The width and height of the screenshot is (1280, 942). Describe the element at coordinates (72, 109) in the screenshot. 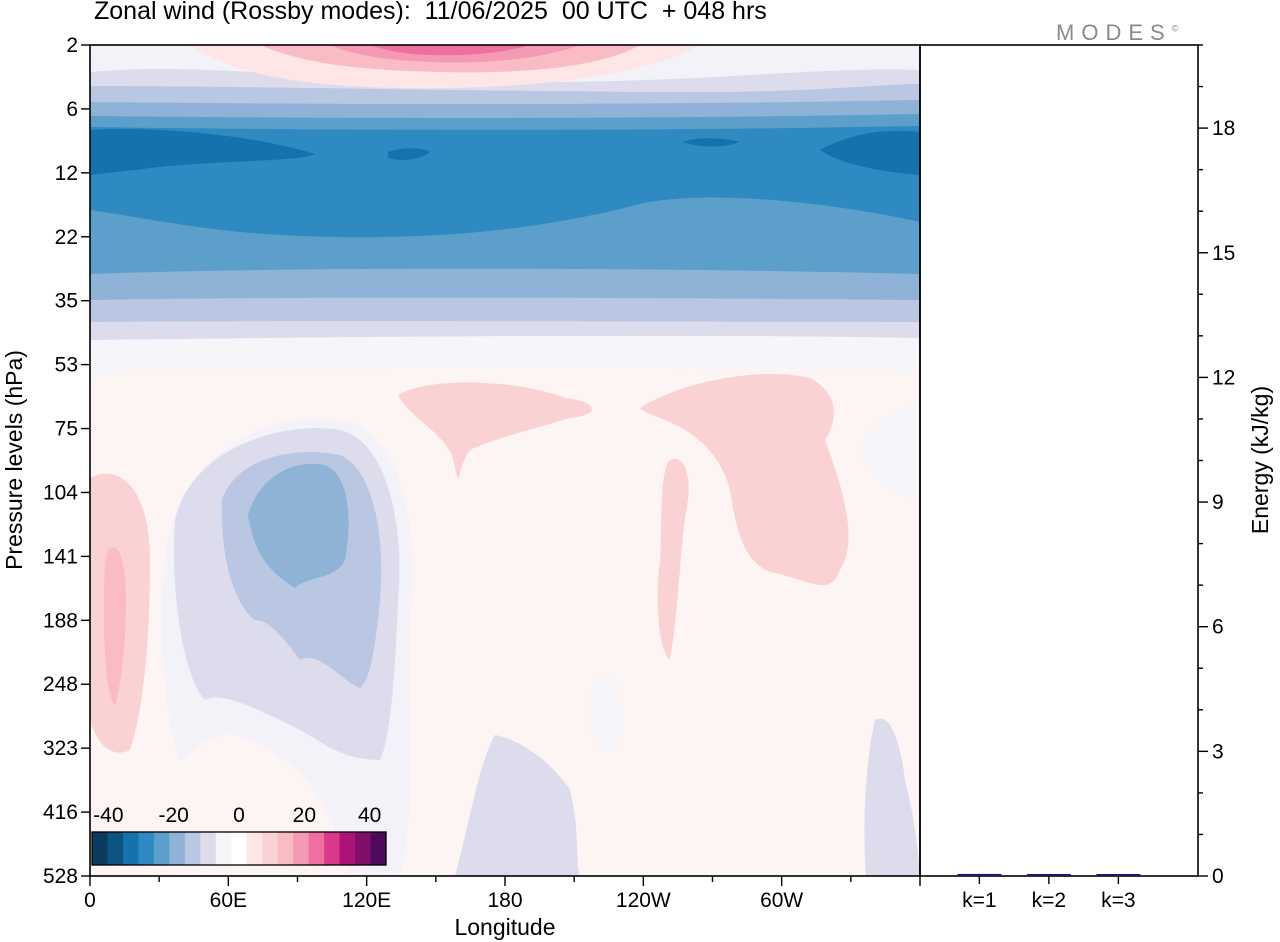

I see `y-tick-label: 6` at that location.